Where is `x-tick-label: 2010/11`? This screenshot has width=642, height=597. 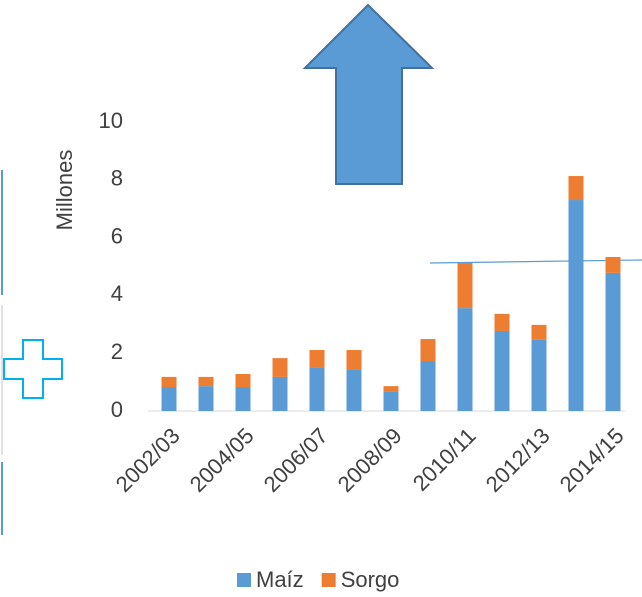 x-tick-label: 2010/11 is located at coordinates (444, 459).